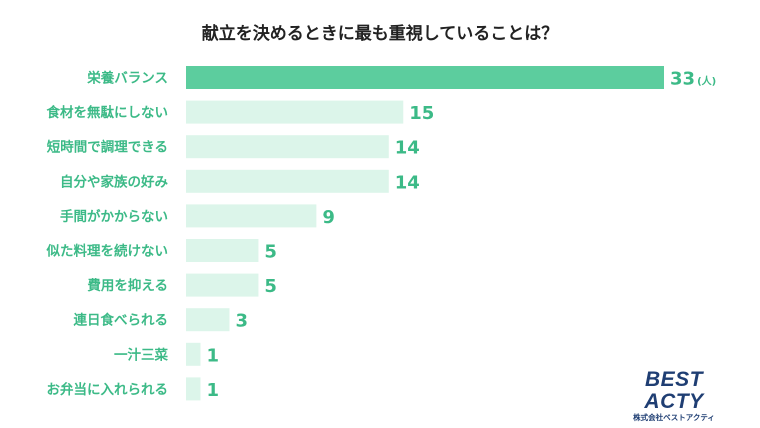  I want to click on value-label: 15, so click(421, 113).